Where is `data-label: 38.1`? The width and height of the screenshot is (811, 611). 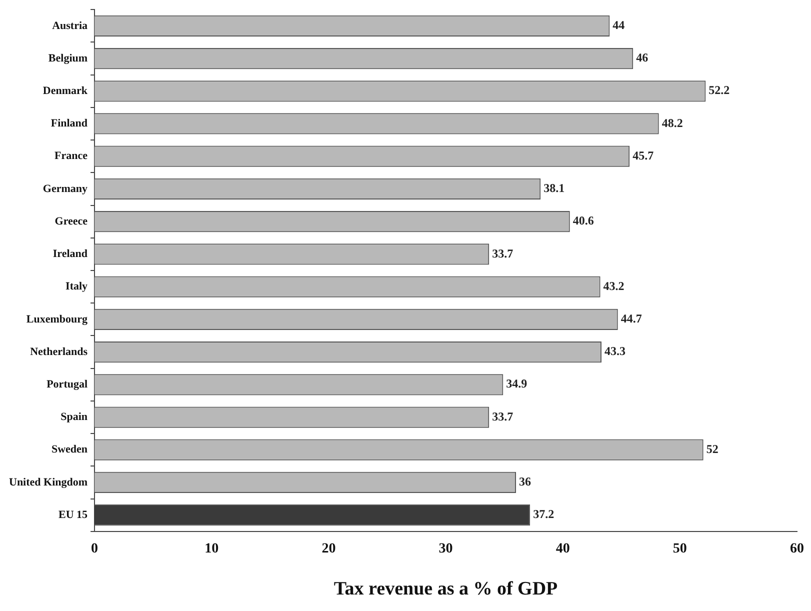
data-label: 38.1 is located at coordinates (554, 188).